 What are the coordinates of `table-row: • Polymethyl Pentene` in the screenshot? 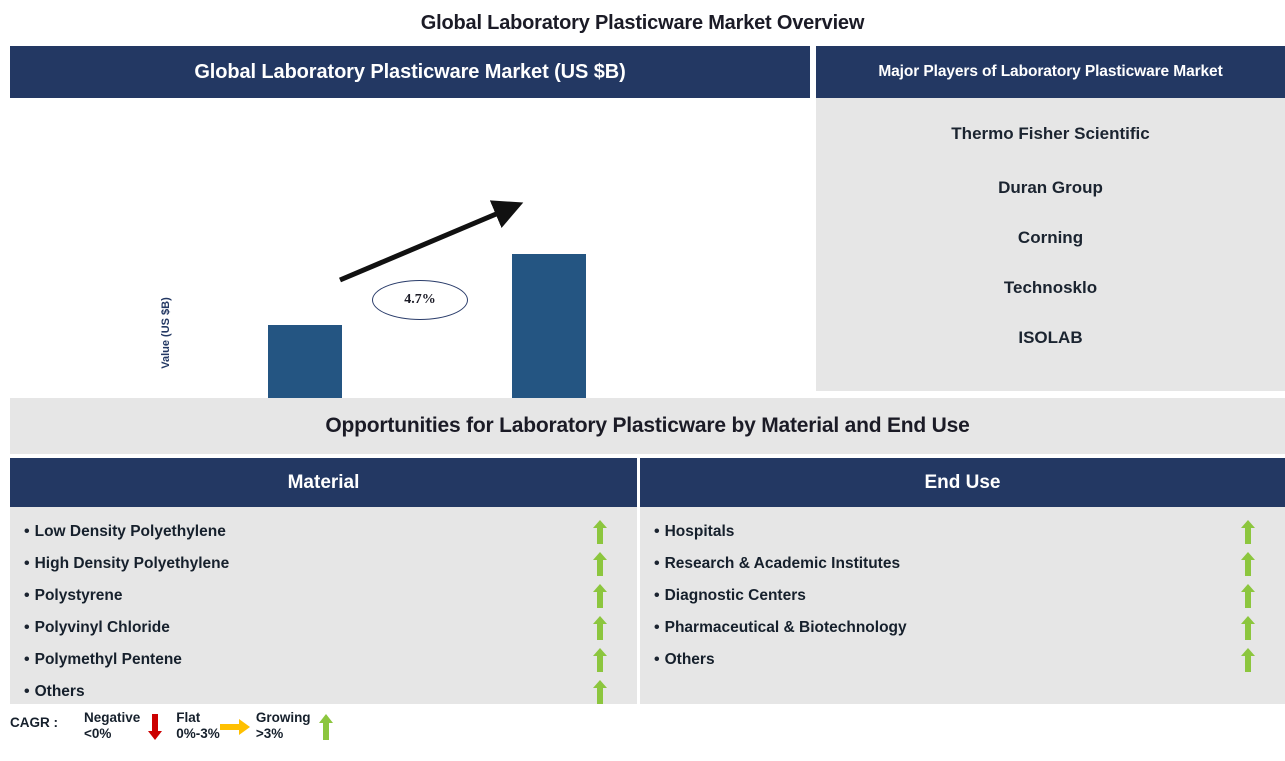 It's located at (323, 660).